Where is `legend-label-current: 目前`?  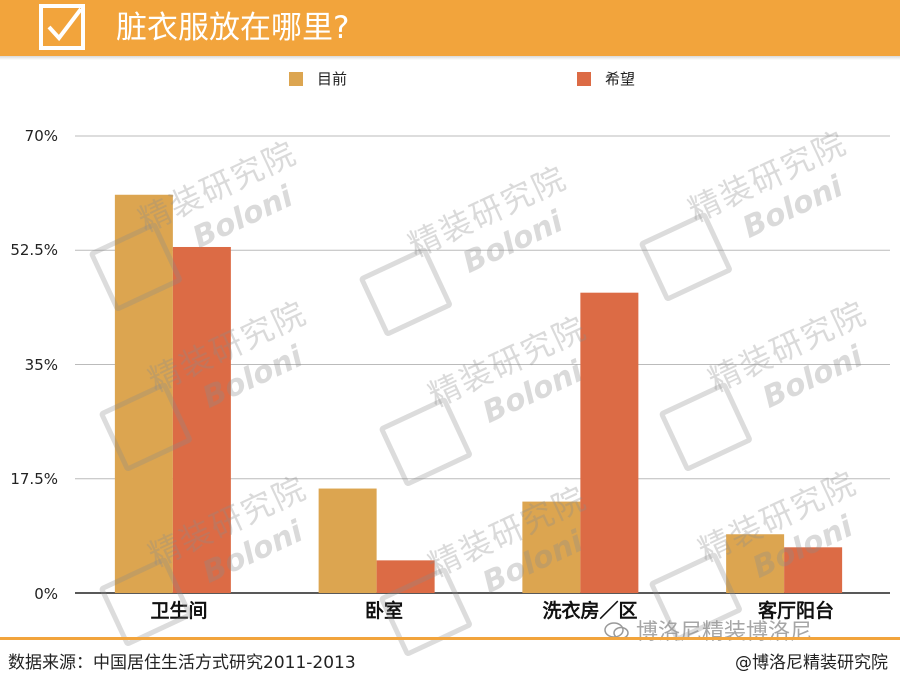
legend-label-current: 目前 is located at coordinates (332, 79).